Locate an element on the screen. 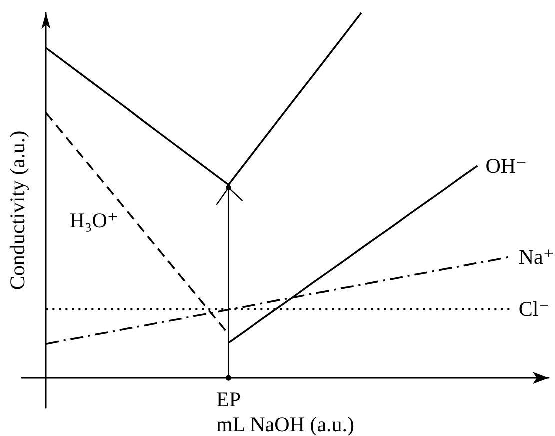 Image resolution: width=555 pixels, height=436 pixels. x-axis-title: mL NaOH (a.u.) is located at coordinates (285, 424).